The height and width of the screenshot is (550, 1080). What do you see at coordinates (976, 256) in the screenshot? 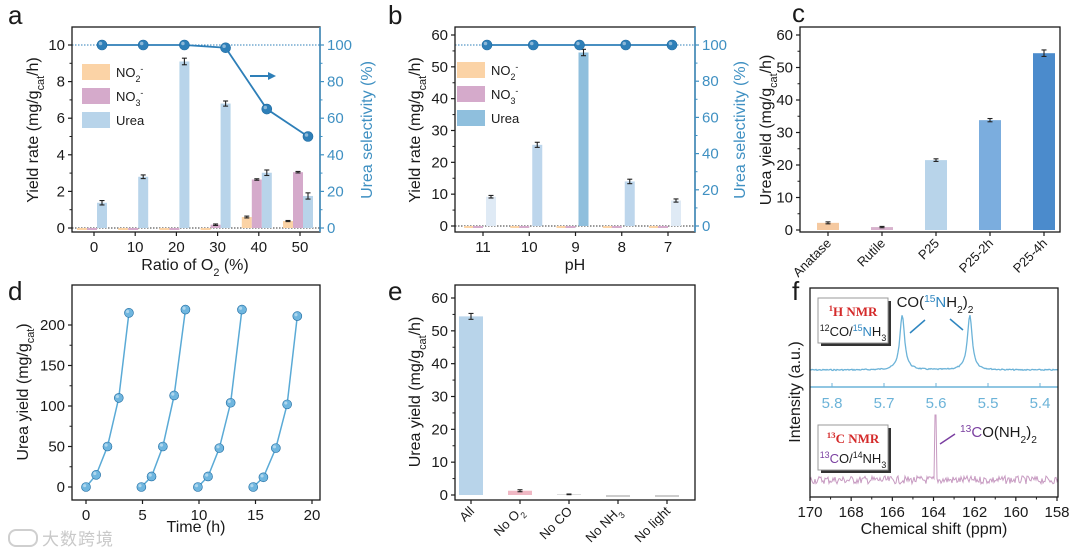
I see `x-tick-label: P25-2h` at bounding box center [976, 256].